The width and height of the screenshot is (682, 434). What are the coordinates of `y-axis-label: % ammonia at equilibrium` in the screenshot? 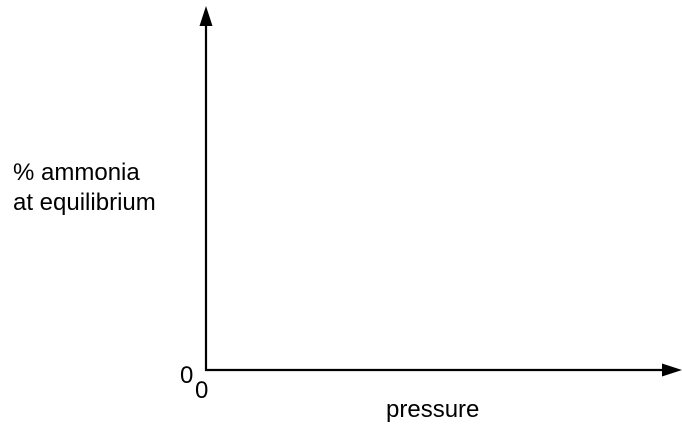 It's located at (84, 188).